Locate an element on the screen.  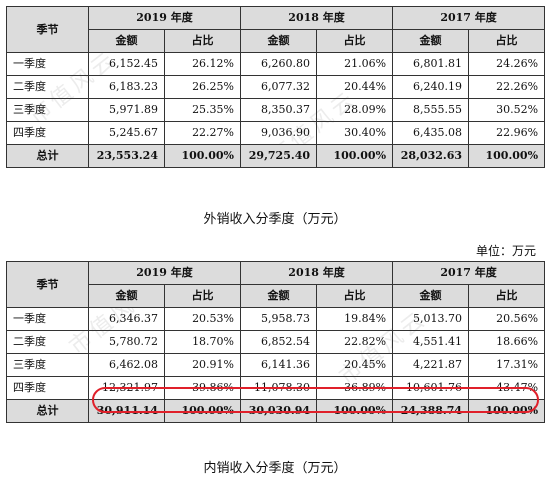
share-cell: 36.89% is located at coordinates (355, 388).